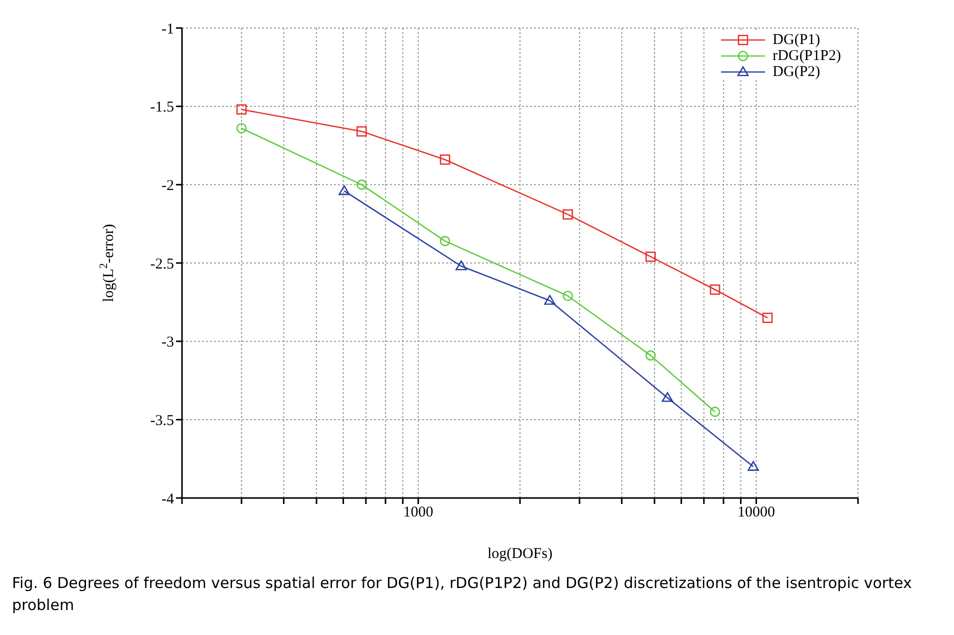  Describe the element at coordinates (168, 29) in the screenshot. I see `y-tick-label: -1` at that location.